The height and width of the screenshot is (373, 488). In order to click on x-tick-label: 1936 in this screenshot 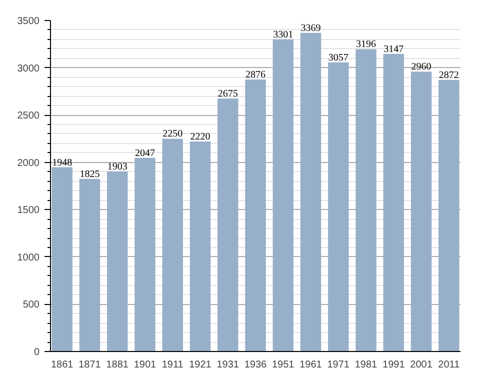, I will do `click(256, 365)`.